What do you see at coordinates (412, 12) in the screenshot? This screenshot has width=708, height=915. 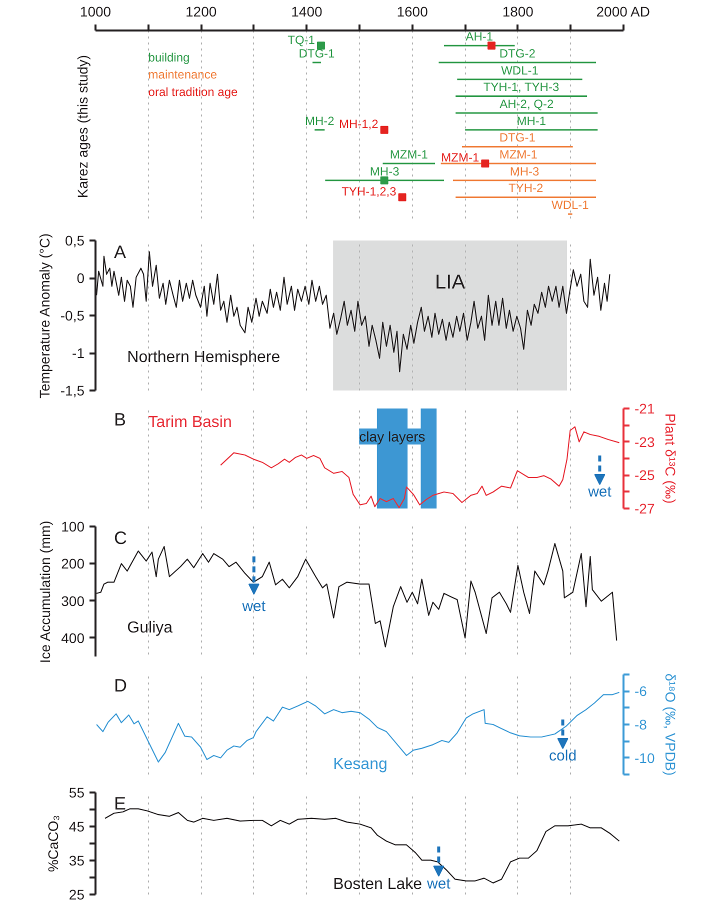 I see `x-tick-label: 1600` at bounding box center [412, 12].